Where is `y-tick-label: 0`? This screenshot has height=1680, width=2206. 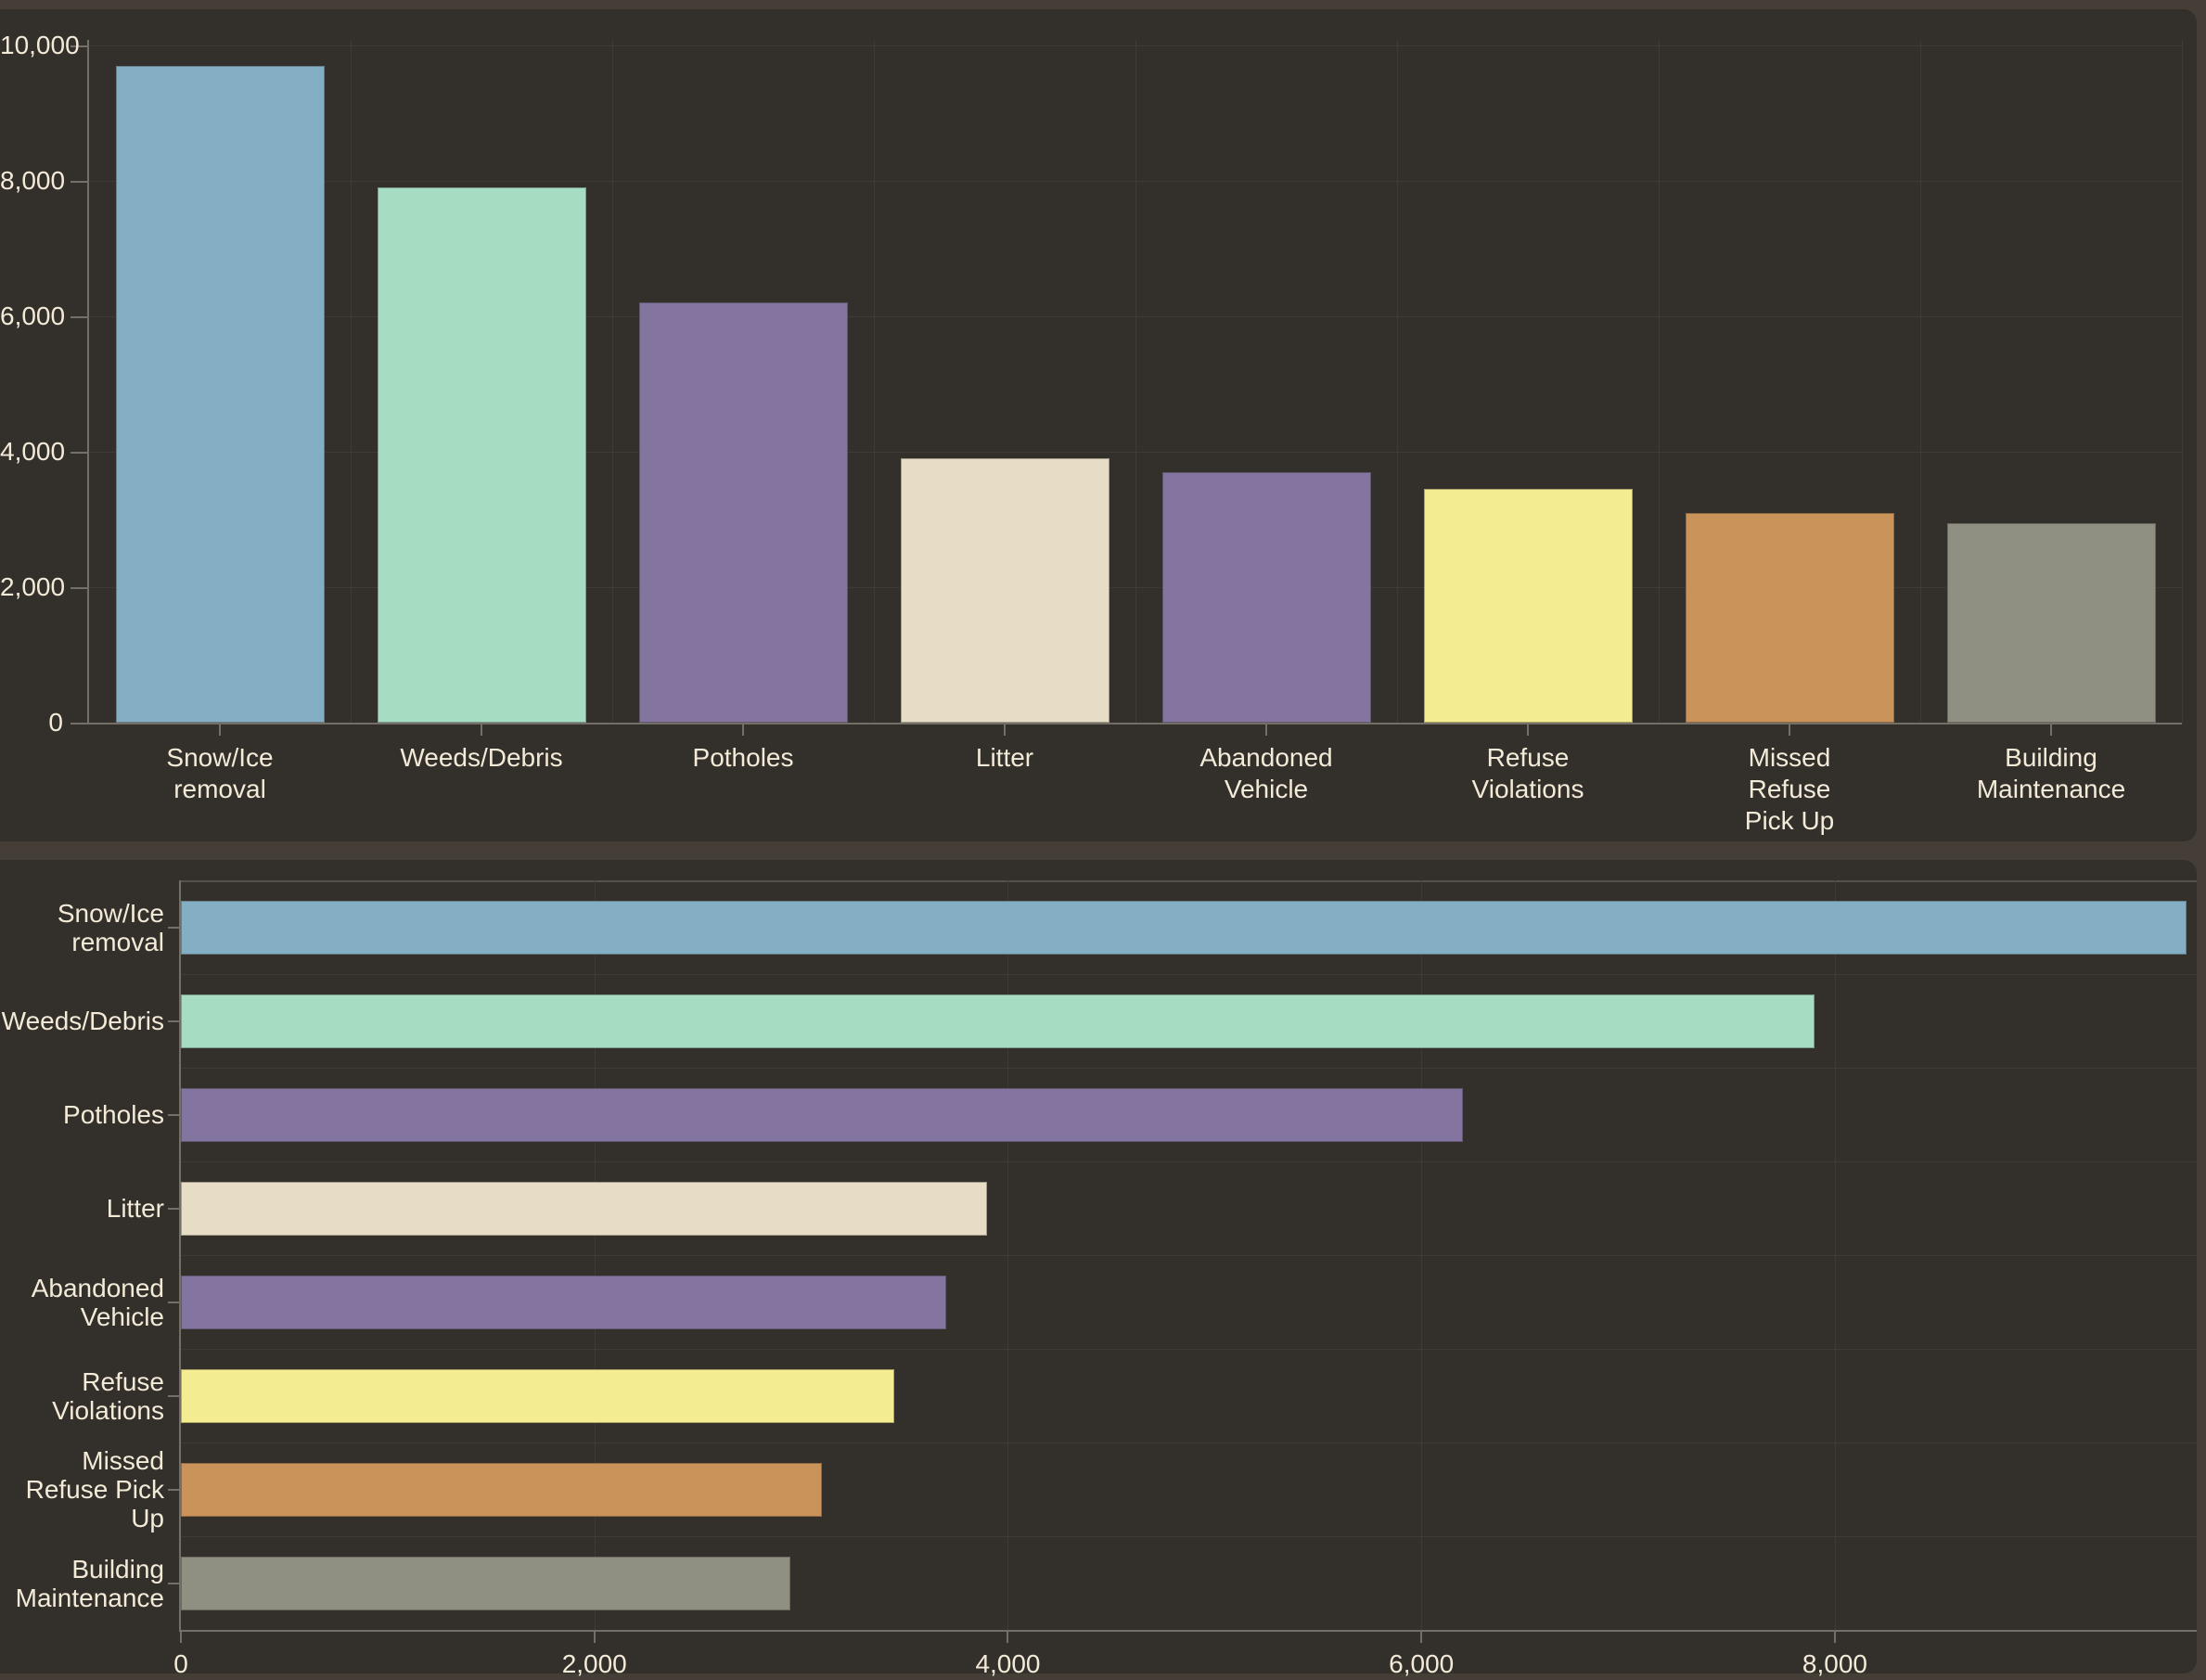 y-tick-label: 0 is located at coordinates (55, 722).